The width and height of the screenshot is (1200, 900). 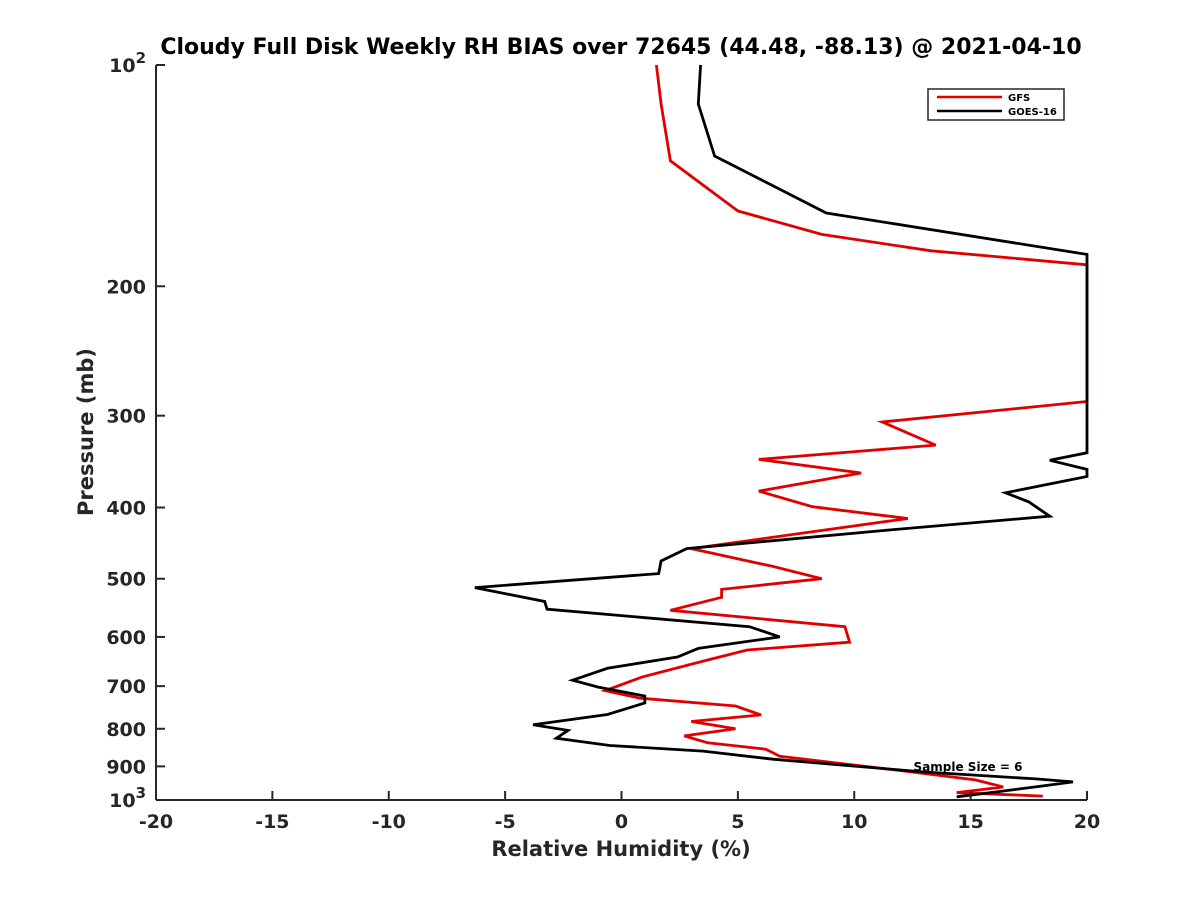 I want to click on y-tick-label: 700, so click(x=126, y=687).